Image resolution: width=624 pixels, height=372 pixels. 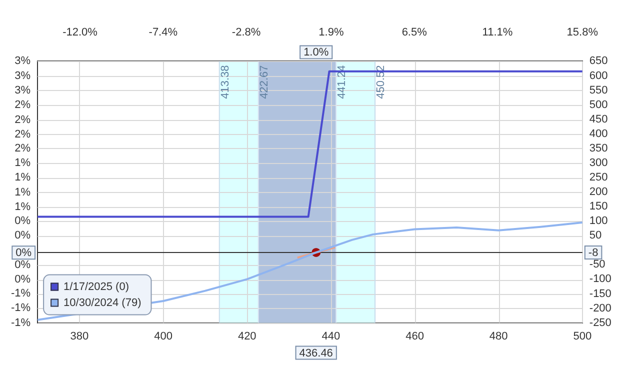 What do you see at coordinates (598, 76) in the screenshot?
I see `y2-tick-label: 600` at bounding box center [598, 76].